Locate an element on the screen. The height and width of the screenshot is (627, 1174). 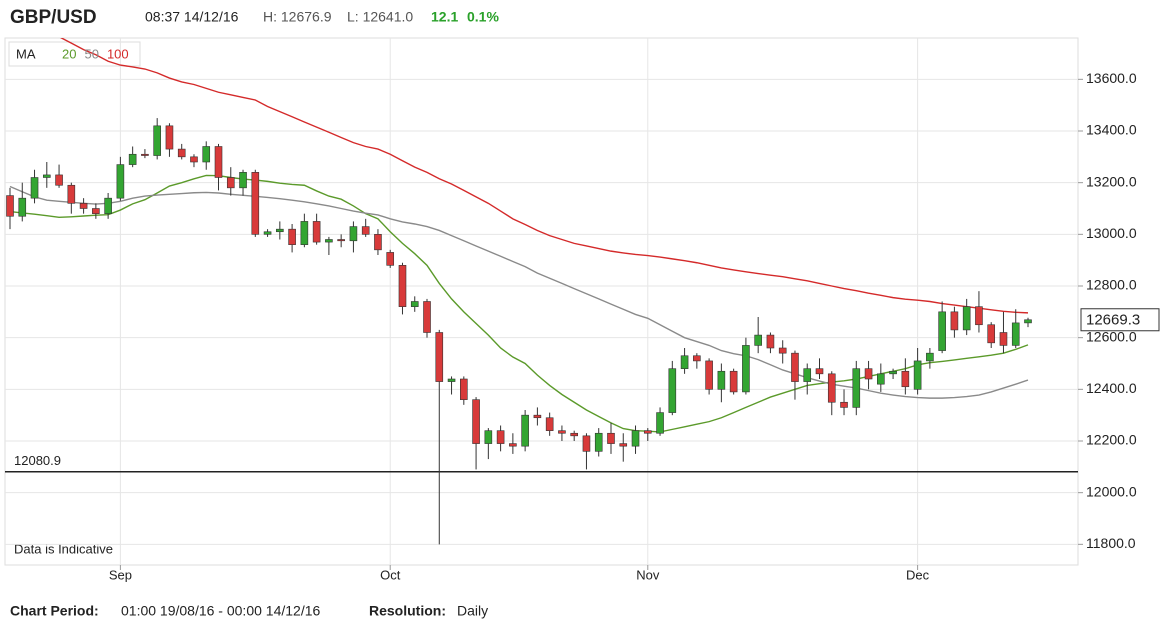
y-tick-label: 13000.0 is located at coordinates (1111, 233).